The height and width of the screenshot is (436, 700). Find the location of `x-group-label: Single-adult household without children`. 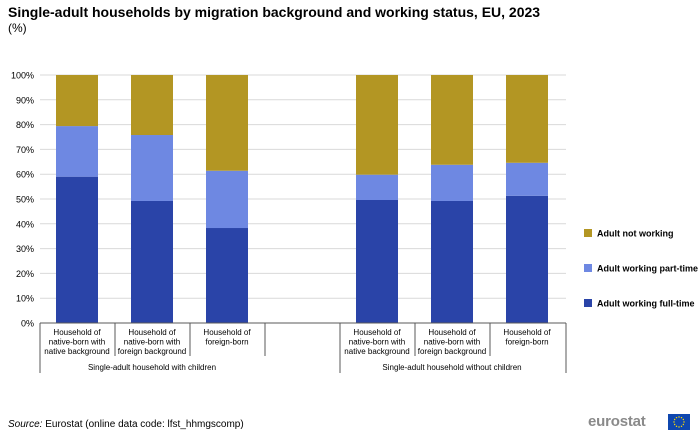

x-group-label: Single-adult household without children is located at coordinates (451, 367).